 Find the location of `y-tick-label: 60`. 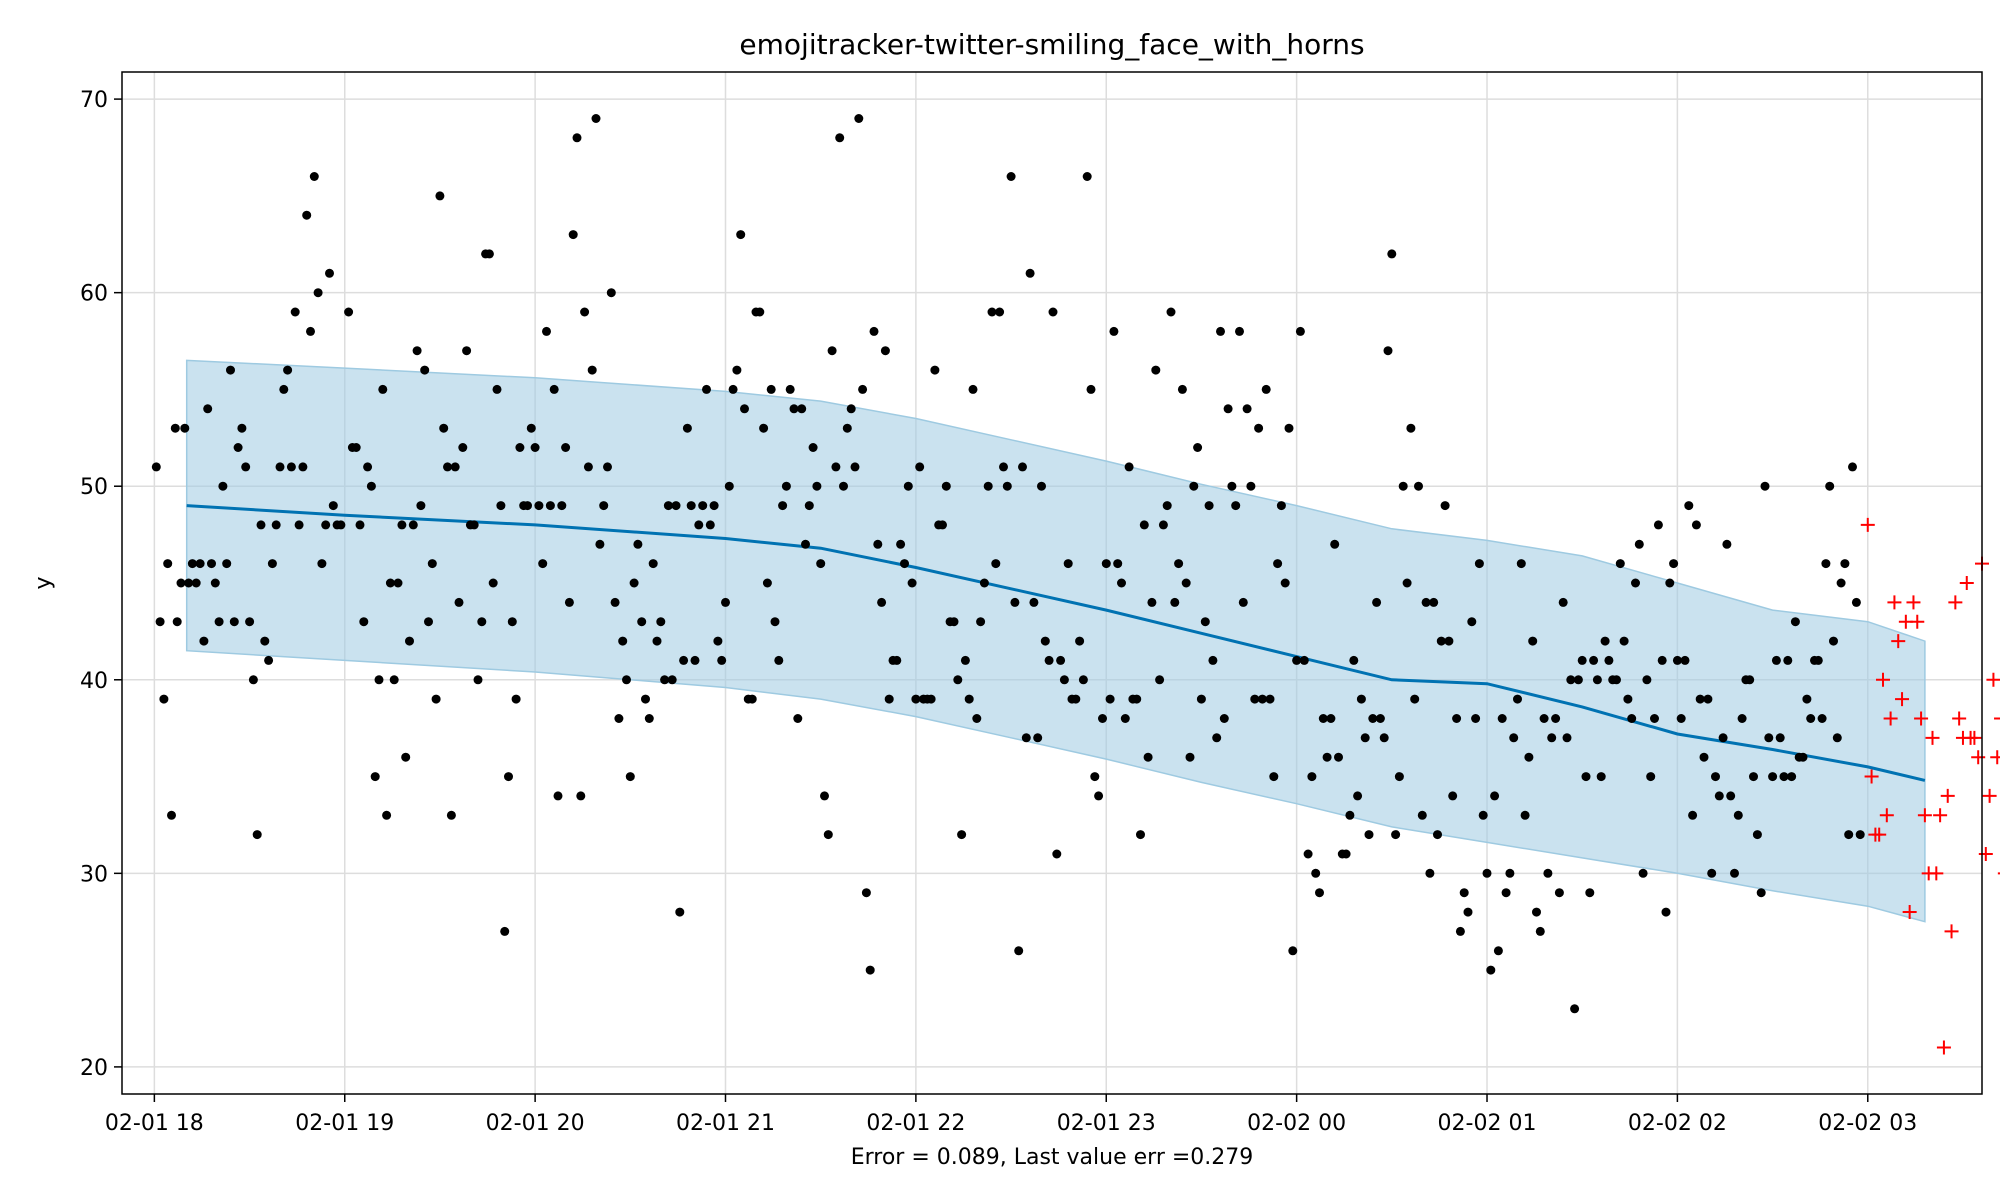

y-tick-label: 60 is located at coordinates (94, 294).